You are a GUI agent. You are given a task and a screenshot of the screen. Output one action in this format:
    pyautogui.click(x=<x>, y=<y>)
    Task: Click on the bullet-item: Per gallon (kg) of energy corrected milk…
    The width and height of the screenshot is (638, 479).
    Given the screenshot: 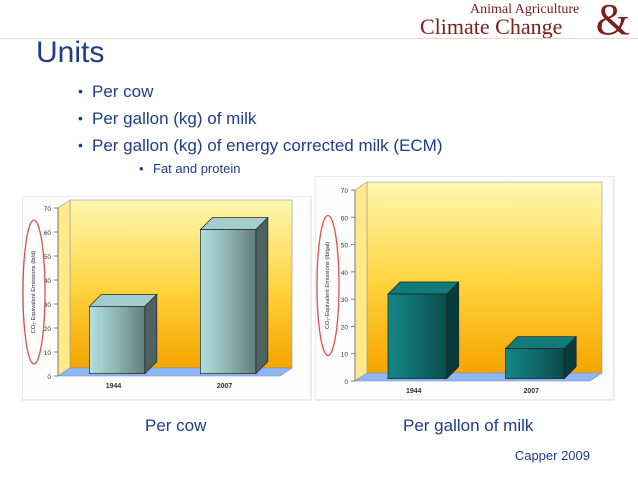 What is the action you would take?
    pyautogui.click(x=260, y=145)
    